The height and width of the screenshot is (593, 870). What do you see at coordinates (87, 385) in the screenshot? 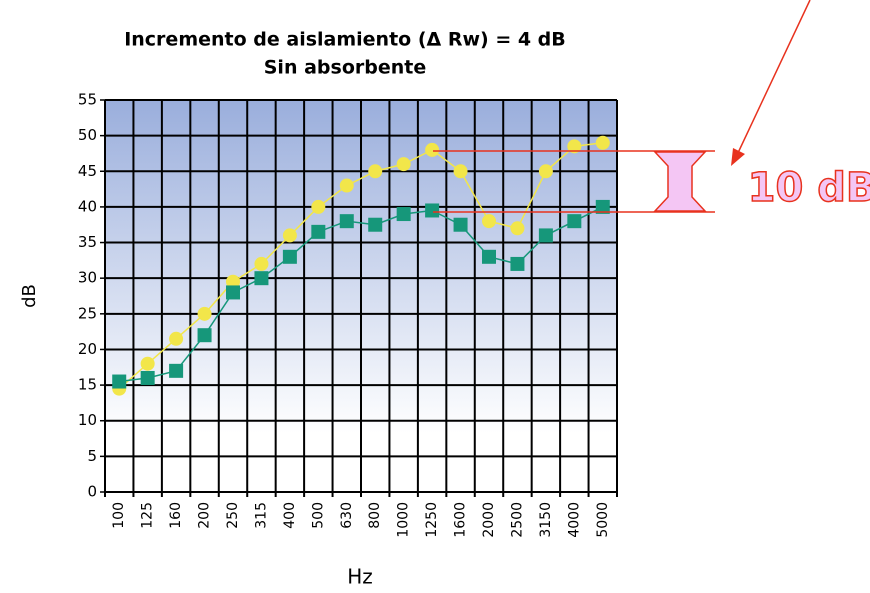
I see `y-tick-label: 15` at bounding box center [87, 385].